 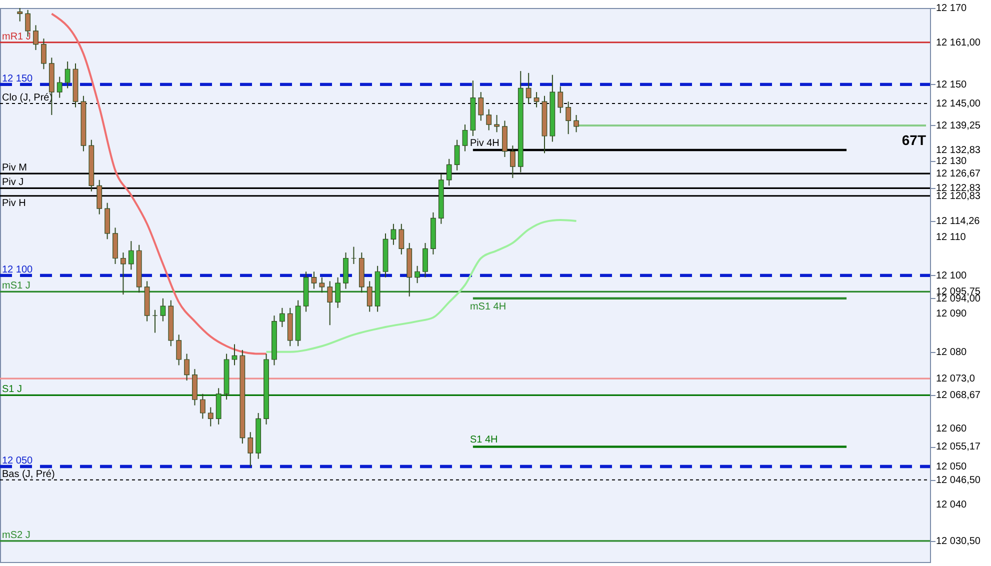 I want to click on ref-line-label: Piv J, so click(x=13, y=182).